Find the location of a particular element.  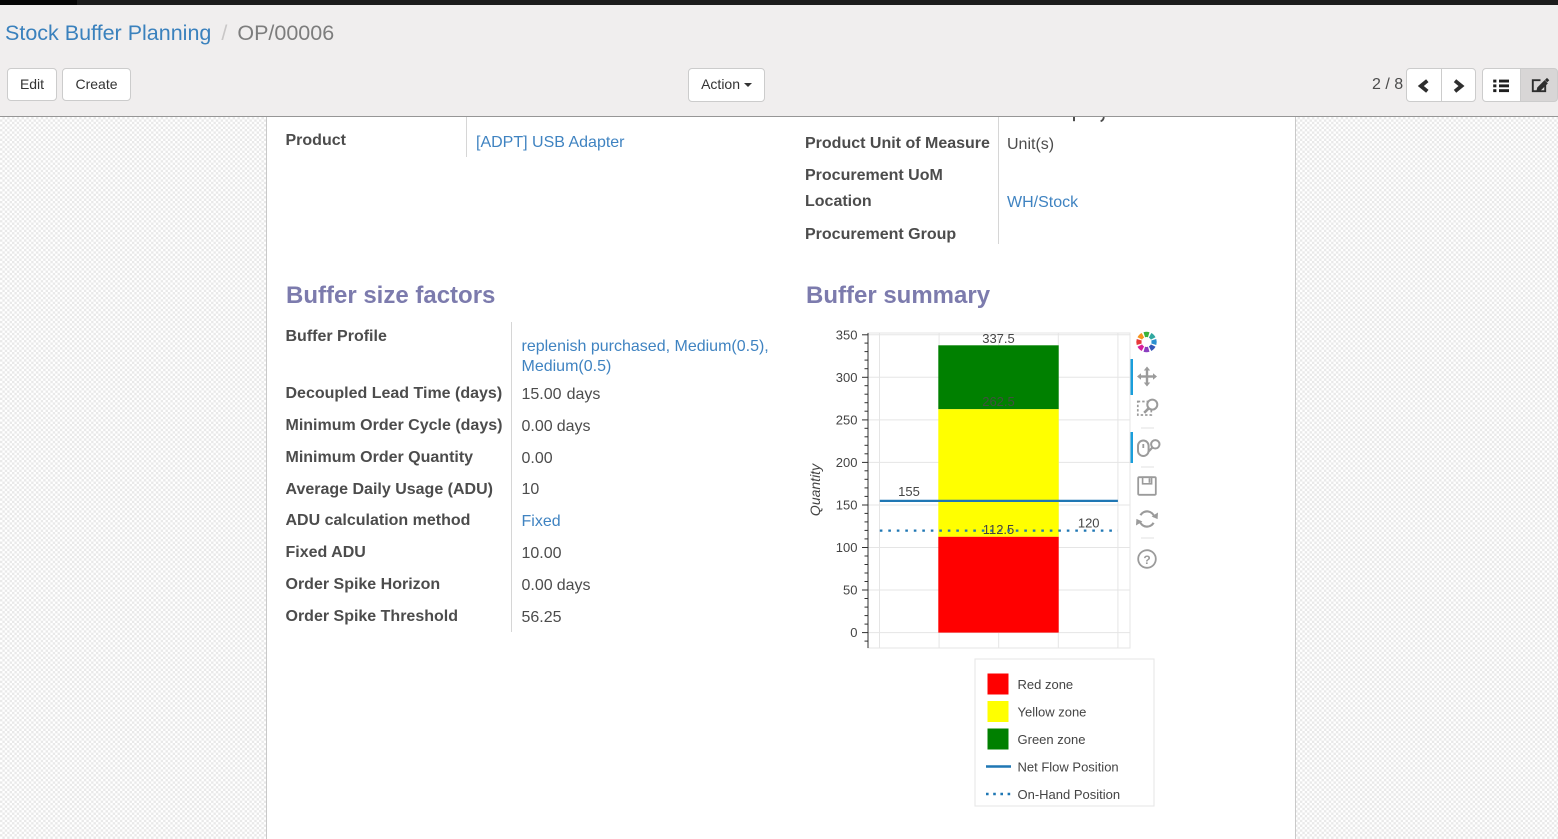

svg-text: 337.5 is located at coordinates (998, 338).